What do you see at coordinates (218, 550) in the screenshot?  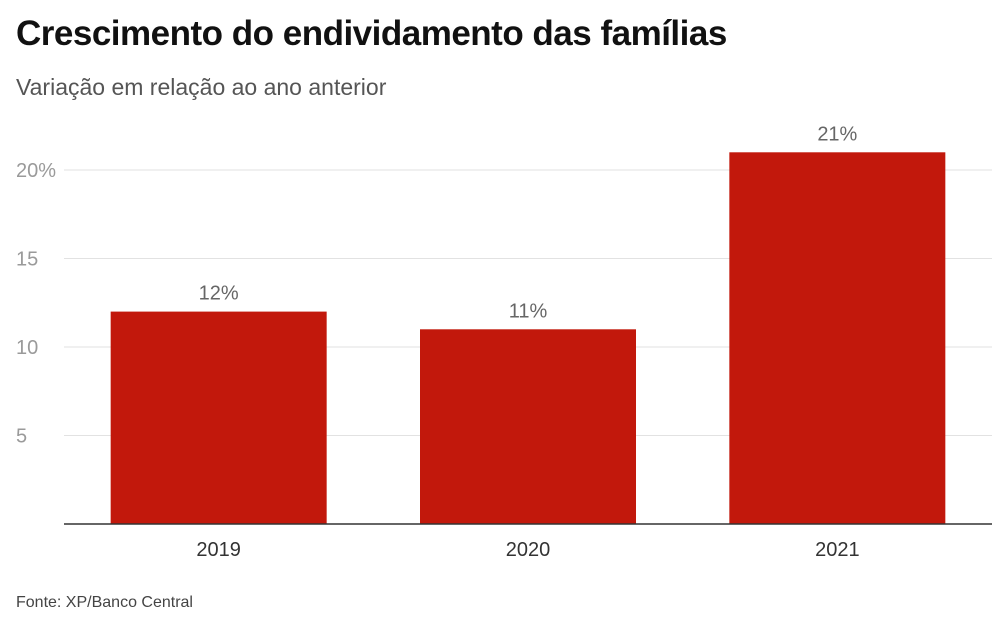 I see `x-tick-label: 2019` at bounding box center [218, 550].